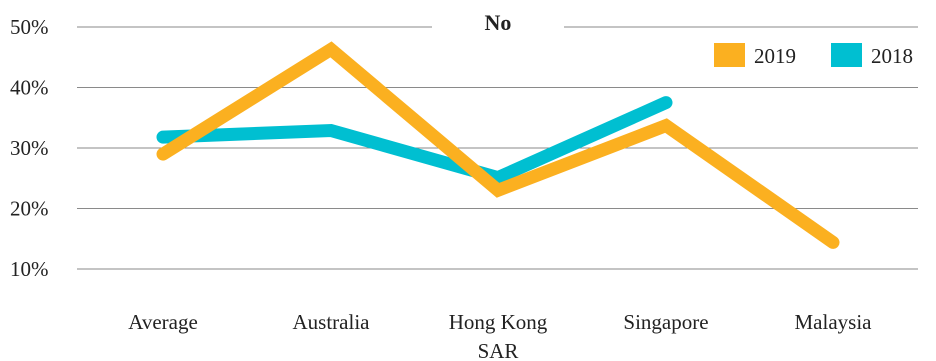  I want to click on series-line-2018, so click(414, 140).